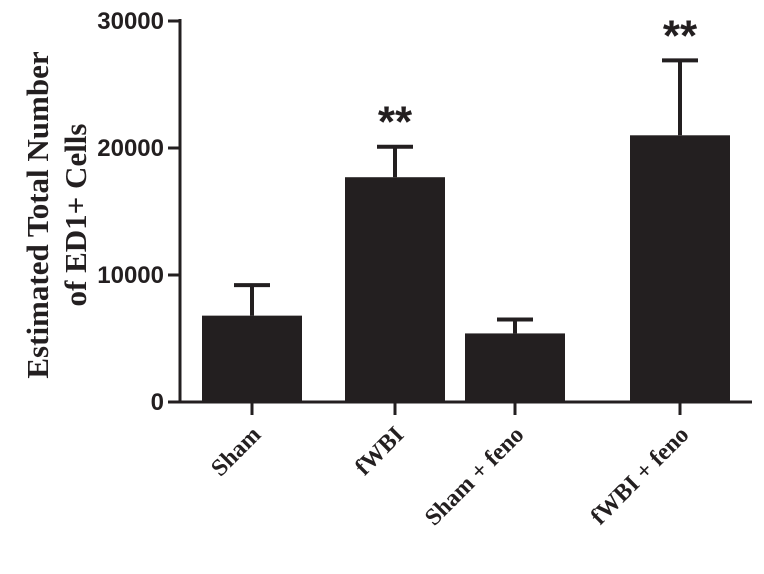 This screenshot has height=574, width=764. Describe the element at coordinates (56, 214) in the screenshot. I see `y-axis-label: Estimated Total Number of ED1+ Cells` at that location.